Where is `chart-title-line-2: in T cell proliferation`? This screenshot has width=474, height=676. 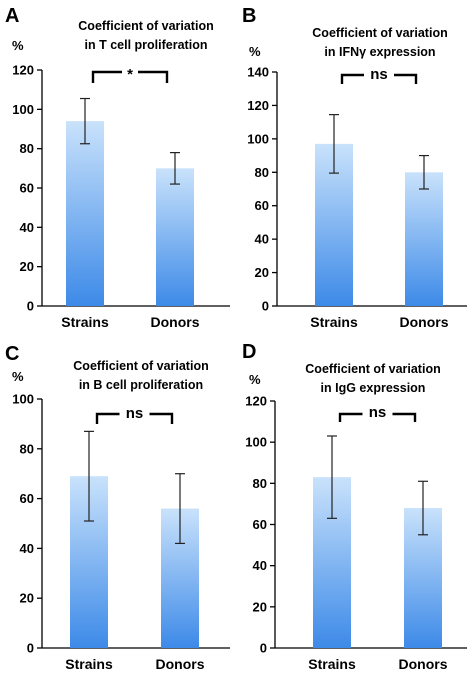
chart-title-line-2: in T cell proliferation is located at coordinates (146, 45).